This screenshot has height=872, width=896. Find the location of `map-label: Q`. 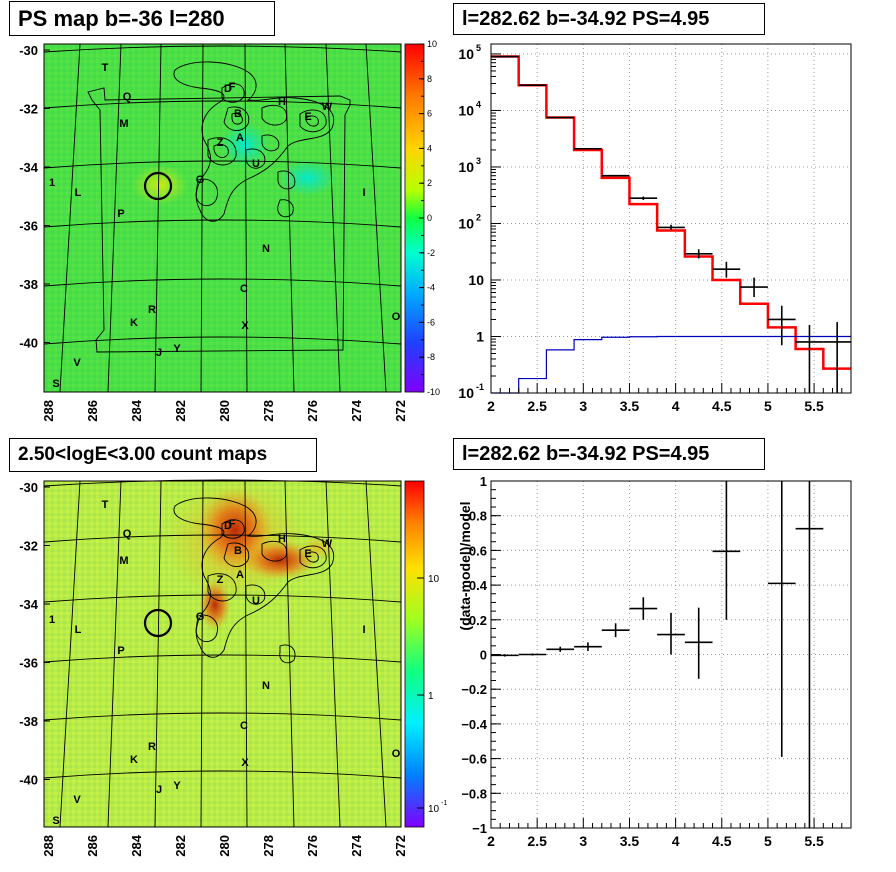

map-label: Q is located at coordinates (127, 534).